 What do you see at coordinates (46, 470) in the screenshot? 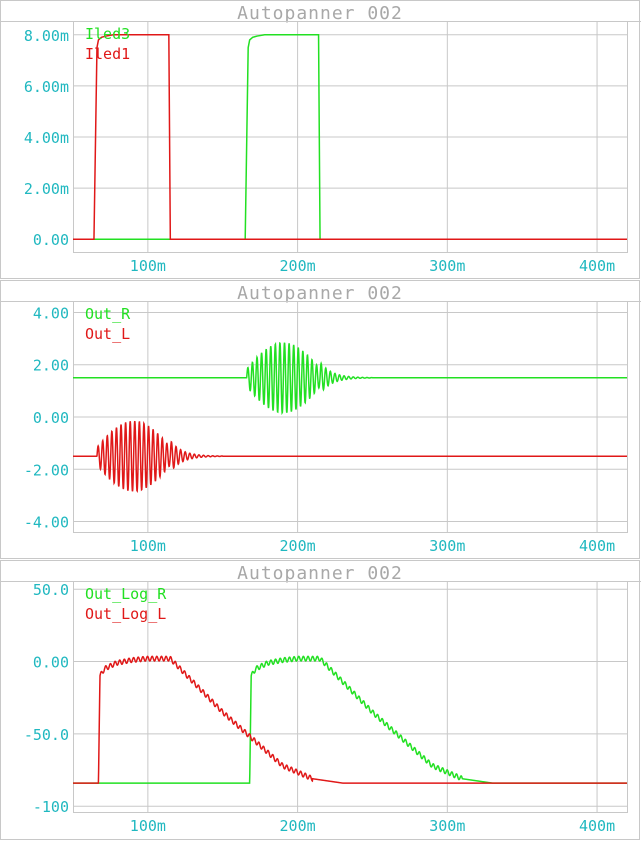
I see `y-tick-label: -2.00` at bounding box center [46, 470].